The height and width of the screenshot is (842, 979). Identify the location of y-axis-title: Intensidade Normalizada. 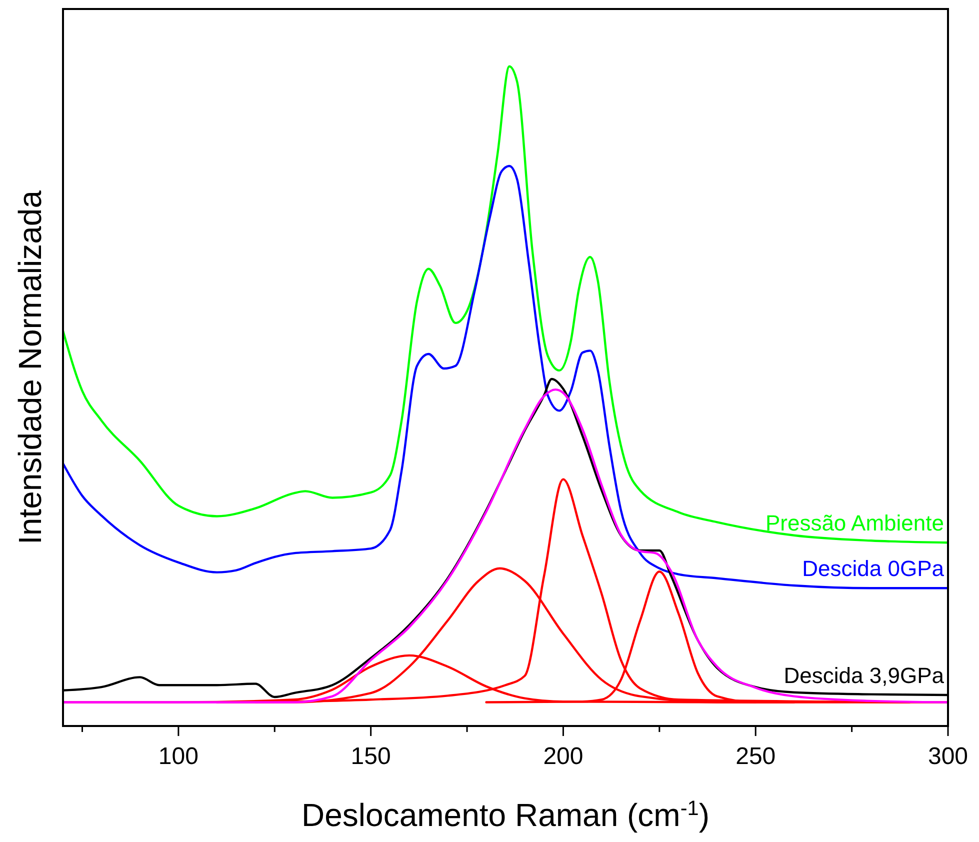
(30, 367).